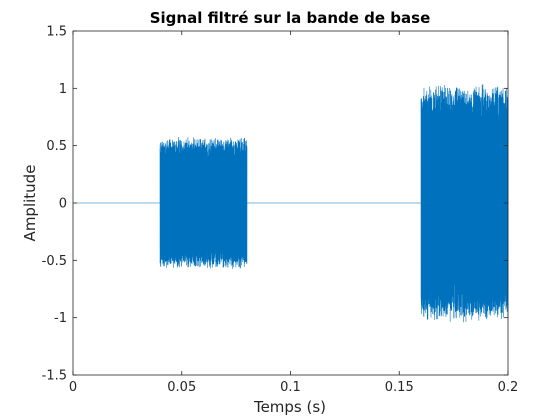 The height and width of the screenshot is (420, 560). What do you see at coordinates (60, 318) in the screenshot?
I see `y-tick-label: -1` at bounding box center [60, 318].